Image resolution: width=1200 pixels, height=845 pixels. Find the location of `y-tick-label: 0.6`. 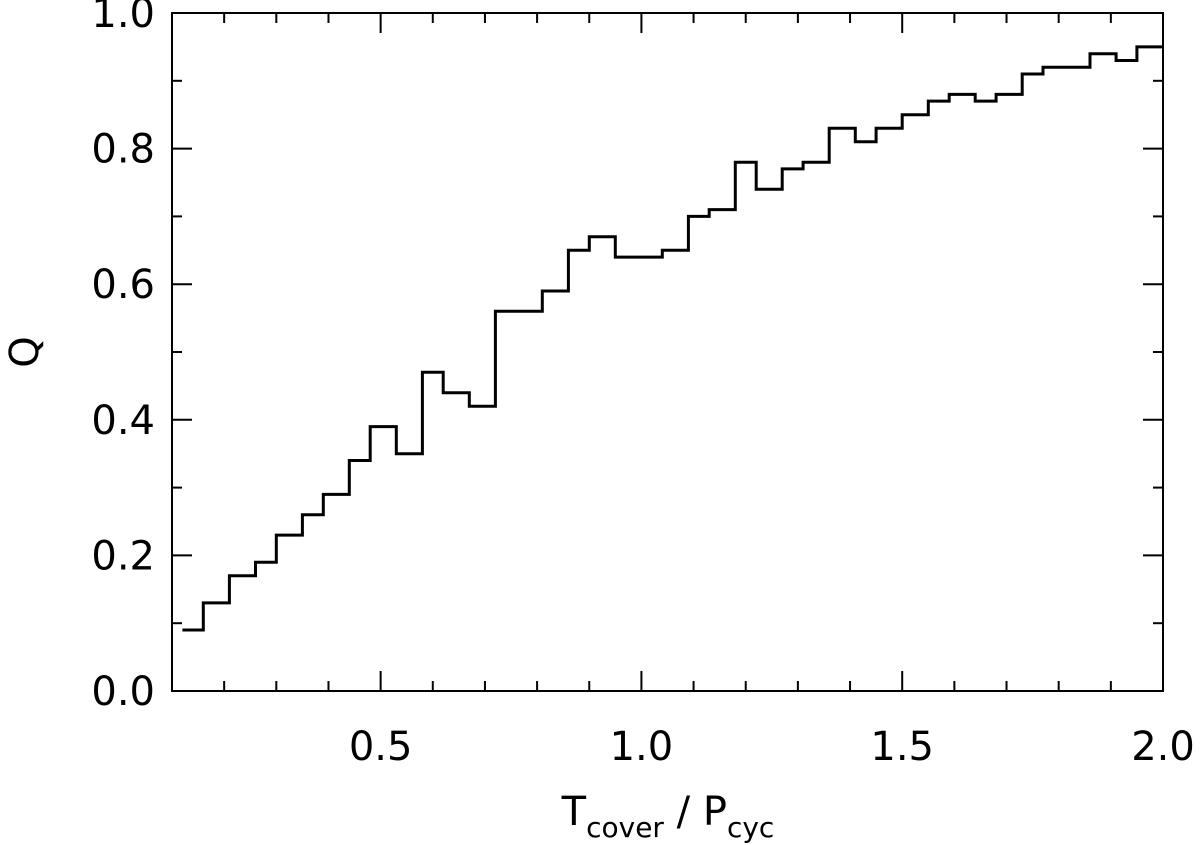

y-tick-label: 0.6 is located at coordinates (123, 285).